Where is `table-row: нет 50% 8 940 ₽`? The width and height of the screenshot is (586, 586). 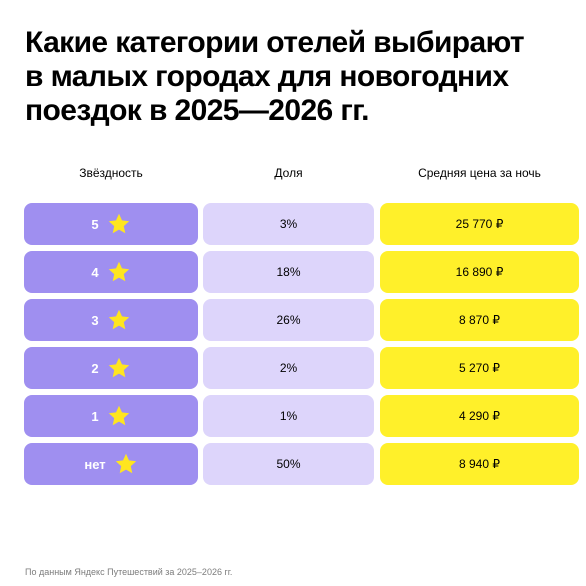
table-row: нет 50% 8 940 ₽ is located at coordinates (293, 464).